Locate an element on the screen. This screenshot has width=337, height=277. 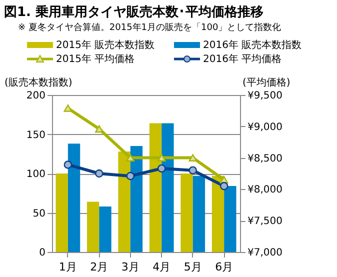
x-tick-label: 4月 is located at coordinates (161, 267).